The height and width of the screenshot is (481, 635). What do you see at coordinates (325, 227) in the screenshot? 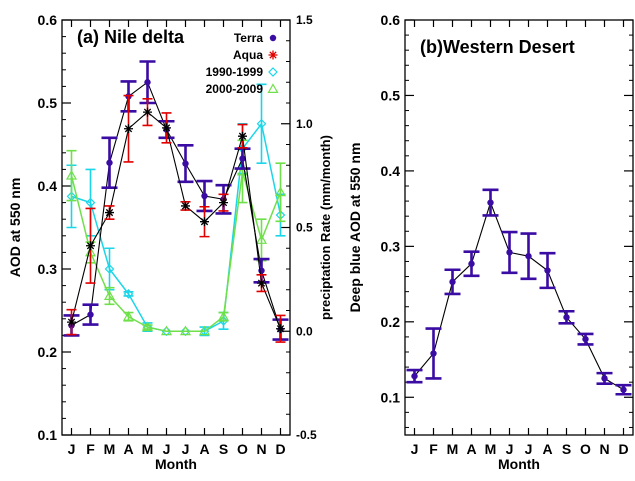
I see `y2-axis-label: preciptation Rate (mm/month)` at bounding box center [325, 227].